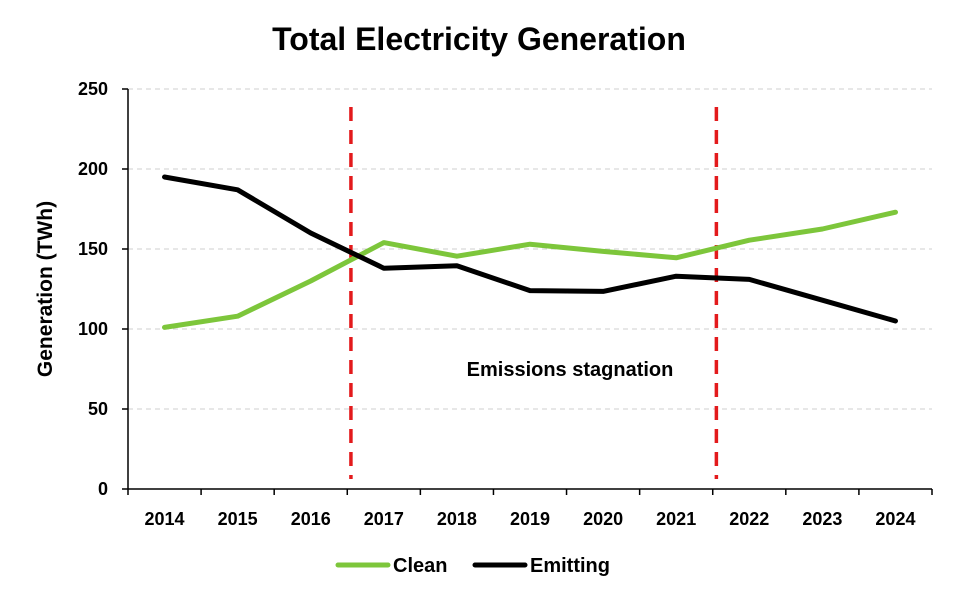  I want to click on y-axis-title: Generation (TWh), so click(45, 289).